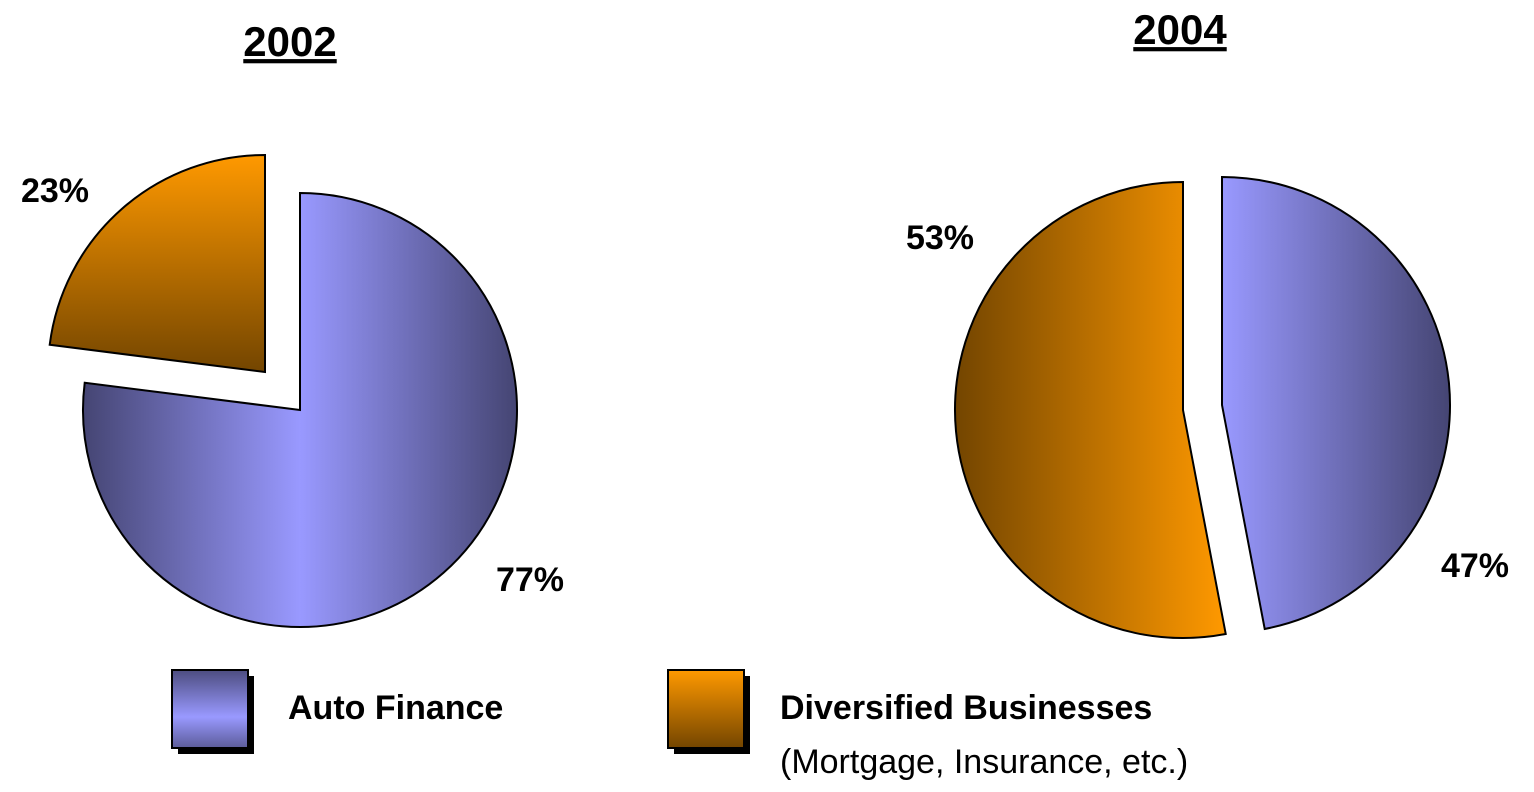 Image resolution: width=1534 pixels, height=792 pixels. What do you see at coordinates (966, 708) in the screenshot?
I see `legend-label: Diversified Businesses` at bounding box center [966, 708].